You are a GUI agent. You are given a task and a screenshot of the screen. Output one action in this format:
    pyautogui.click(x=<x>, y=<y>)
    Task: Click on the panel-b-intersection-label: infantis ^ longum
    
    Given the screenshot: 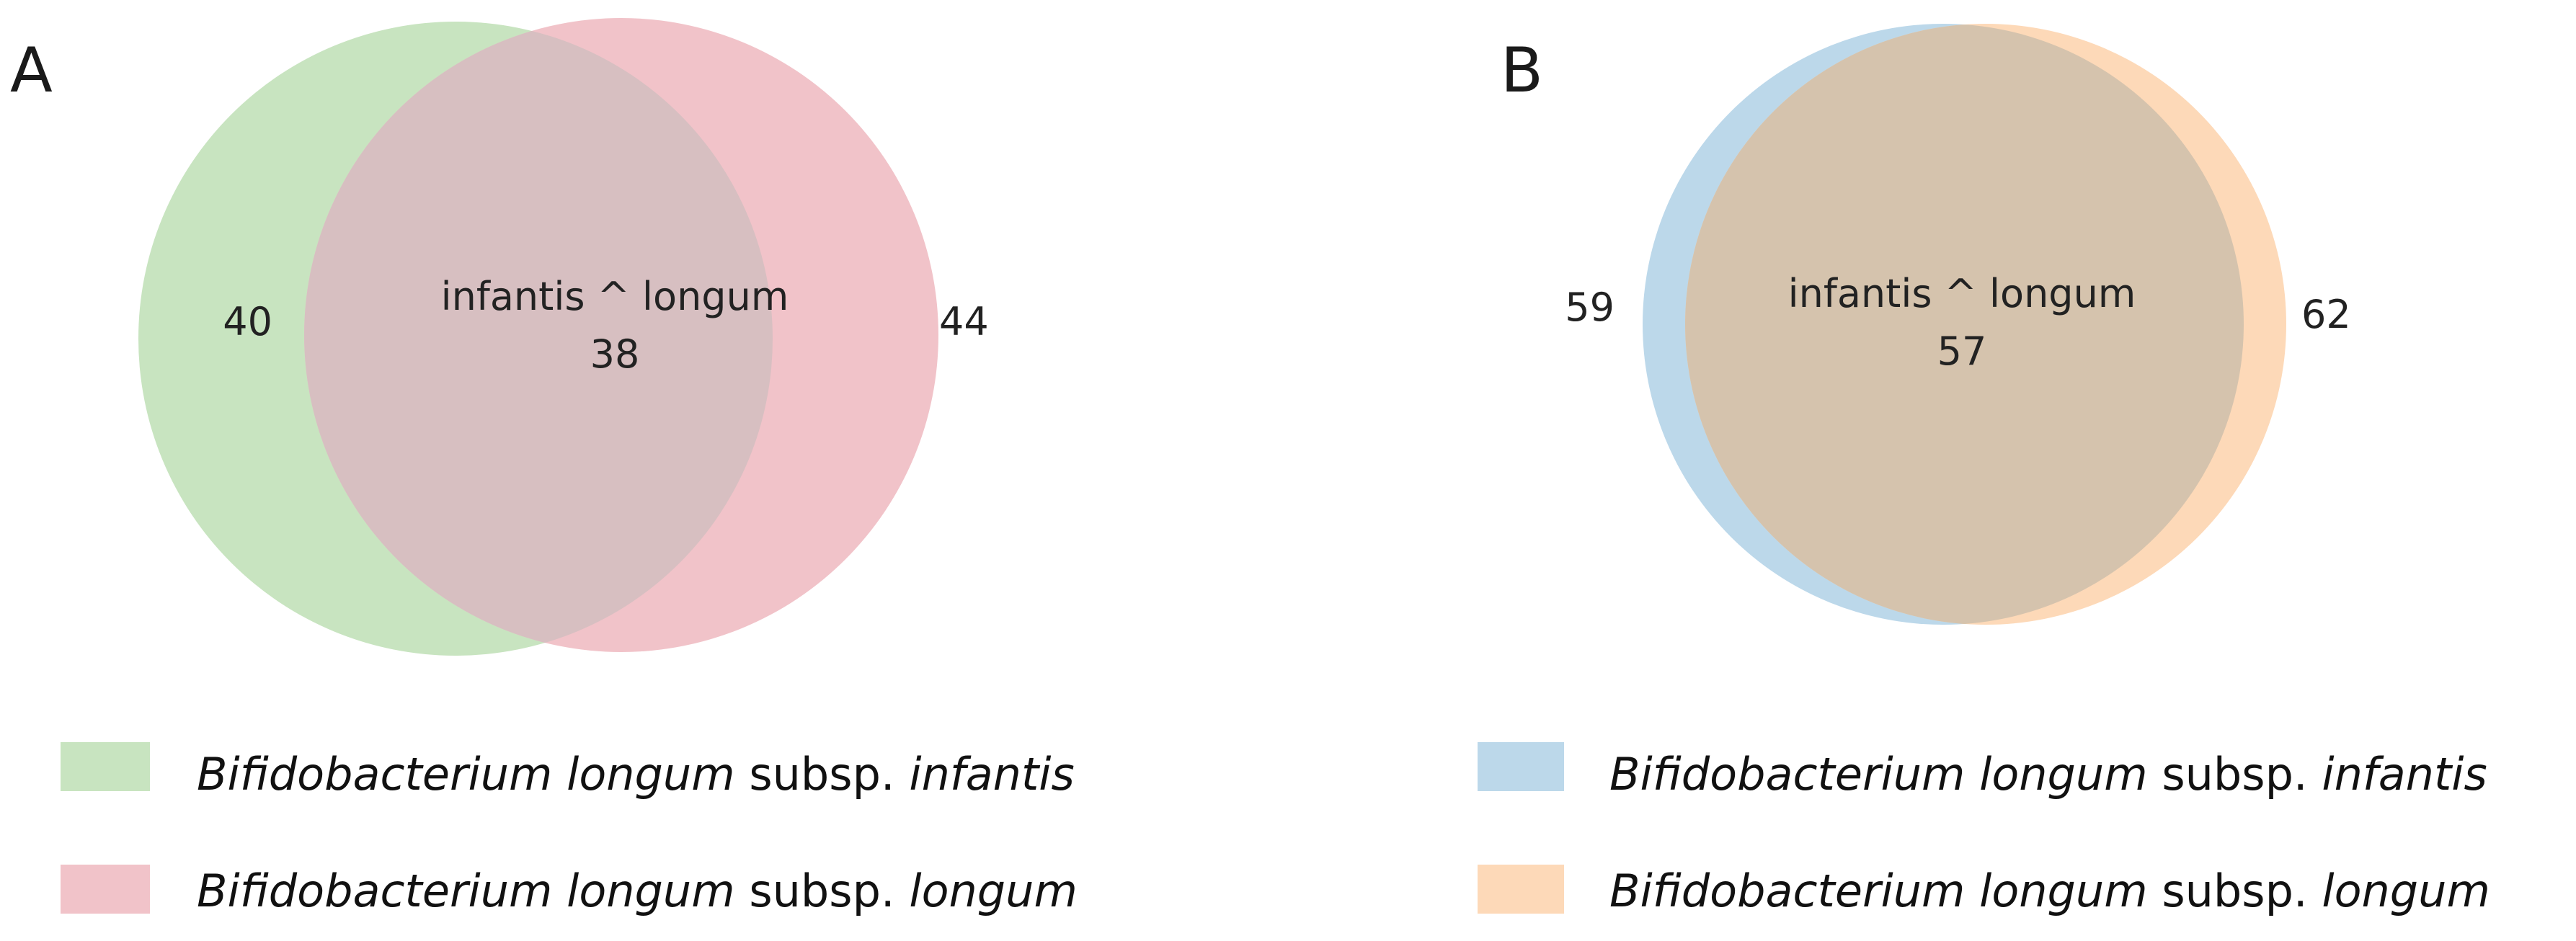 What is the action you would take?
    pyautogui.click(x=1962, y=293)
    